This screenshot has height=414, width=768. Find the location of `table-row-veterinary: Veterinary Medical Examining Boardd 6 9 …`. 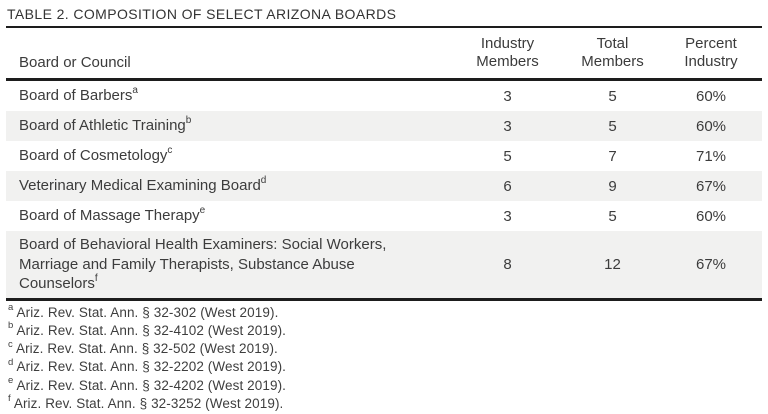

table-row-veterinary: Veterinary Medical Examining Boardd 6 9 … is located at coordinates (384, 186).